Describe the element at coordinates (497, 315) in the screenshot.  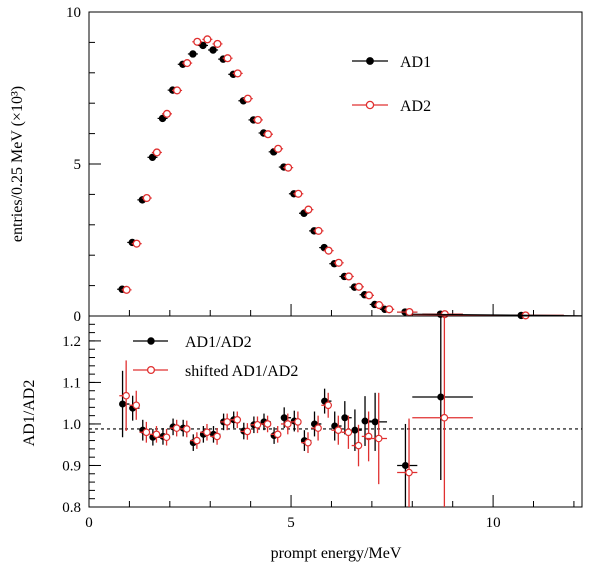
I see `top-ad1-tail` at that location.